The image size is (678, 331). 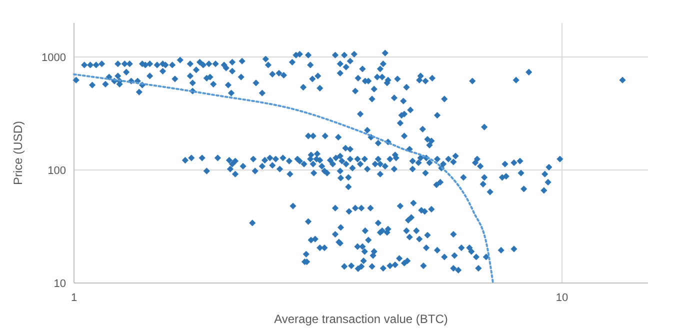 I want to click on x-tick-label: 1, so click(x=74, y=298).